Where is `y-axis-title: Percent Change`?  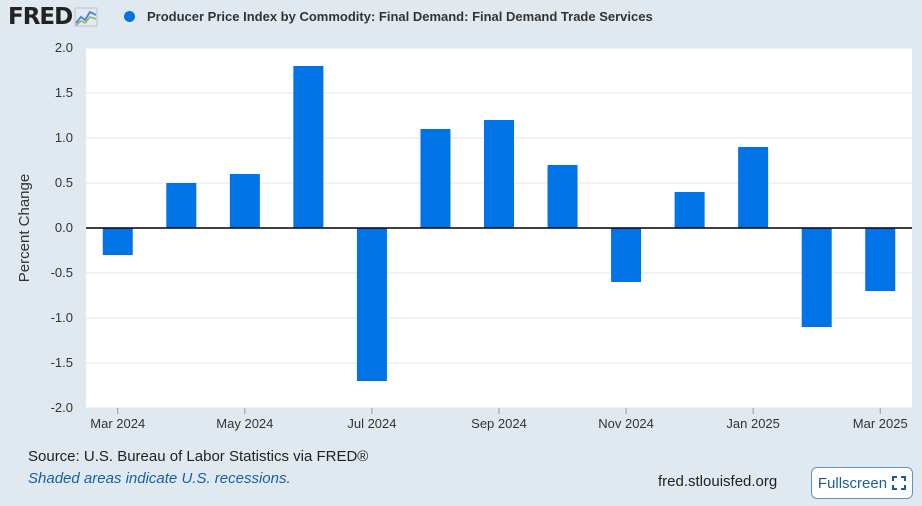 y-axis-title: Percent Change is located at coordinates (24, 228).